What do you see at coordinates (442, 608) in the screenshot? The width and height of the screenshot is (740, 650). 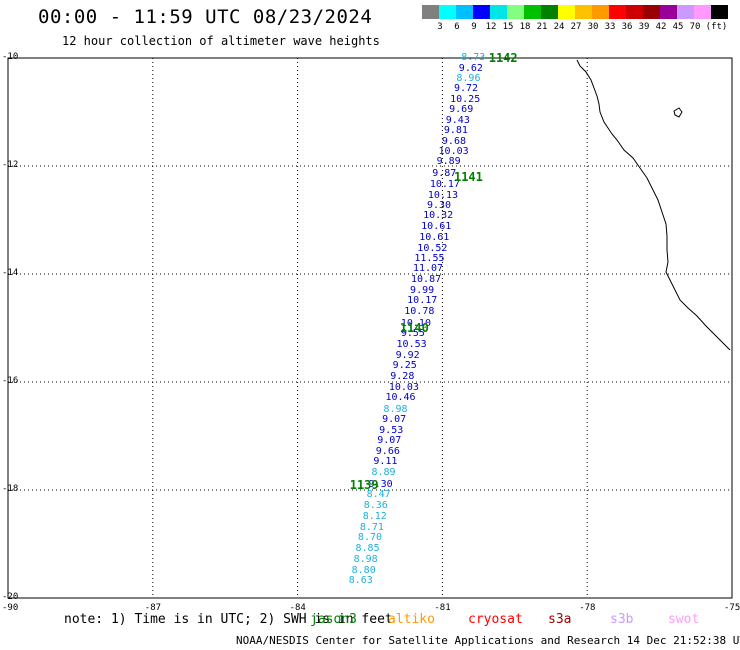 I see `longitude-tick-label: -81` at bounding box center [442, 608].